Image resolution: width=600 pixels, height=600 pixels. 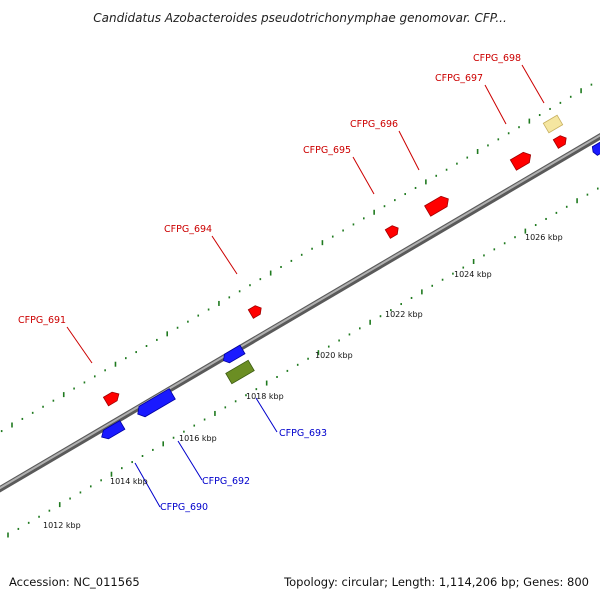 What do you see at coordinates (233, 354) in the screenshot?
I see `gene-unlabeled-reverse` at bounding box center [233, 354].